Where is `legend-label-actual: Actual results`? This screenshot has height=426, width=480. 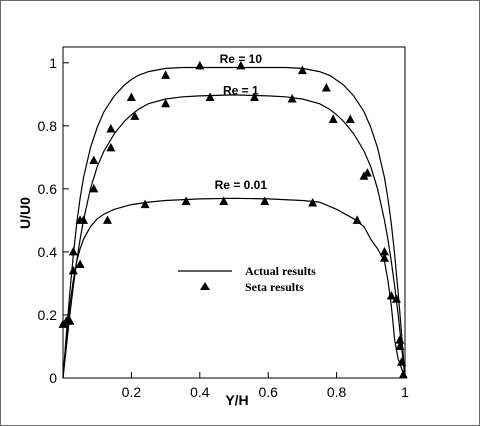 legend-label-actual: Actual results is located at coordinates (280, 271).